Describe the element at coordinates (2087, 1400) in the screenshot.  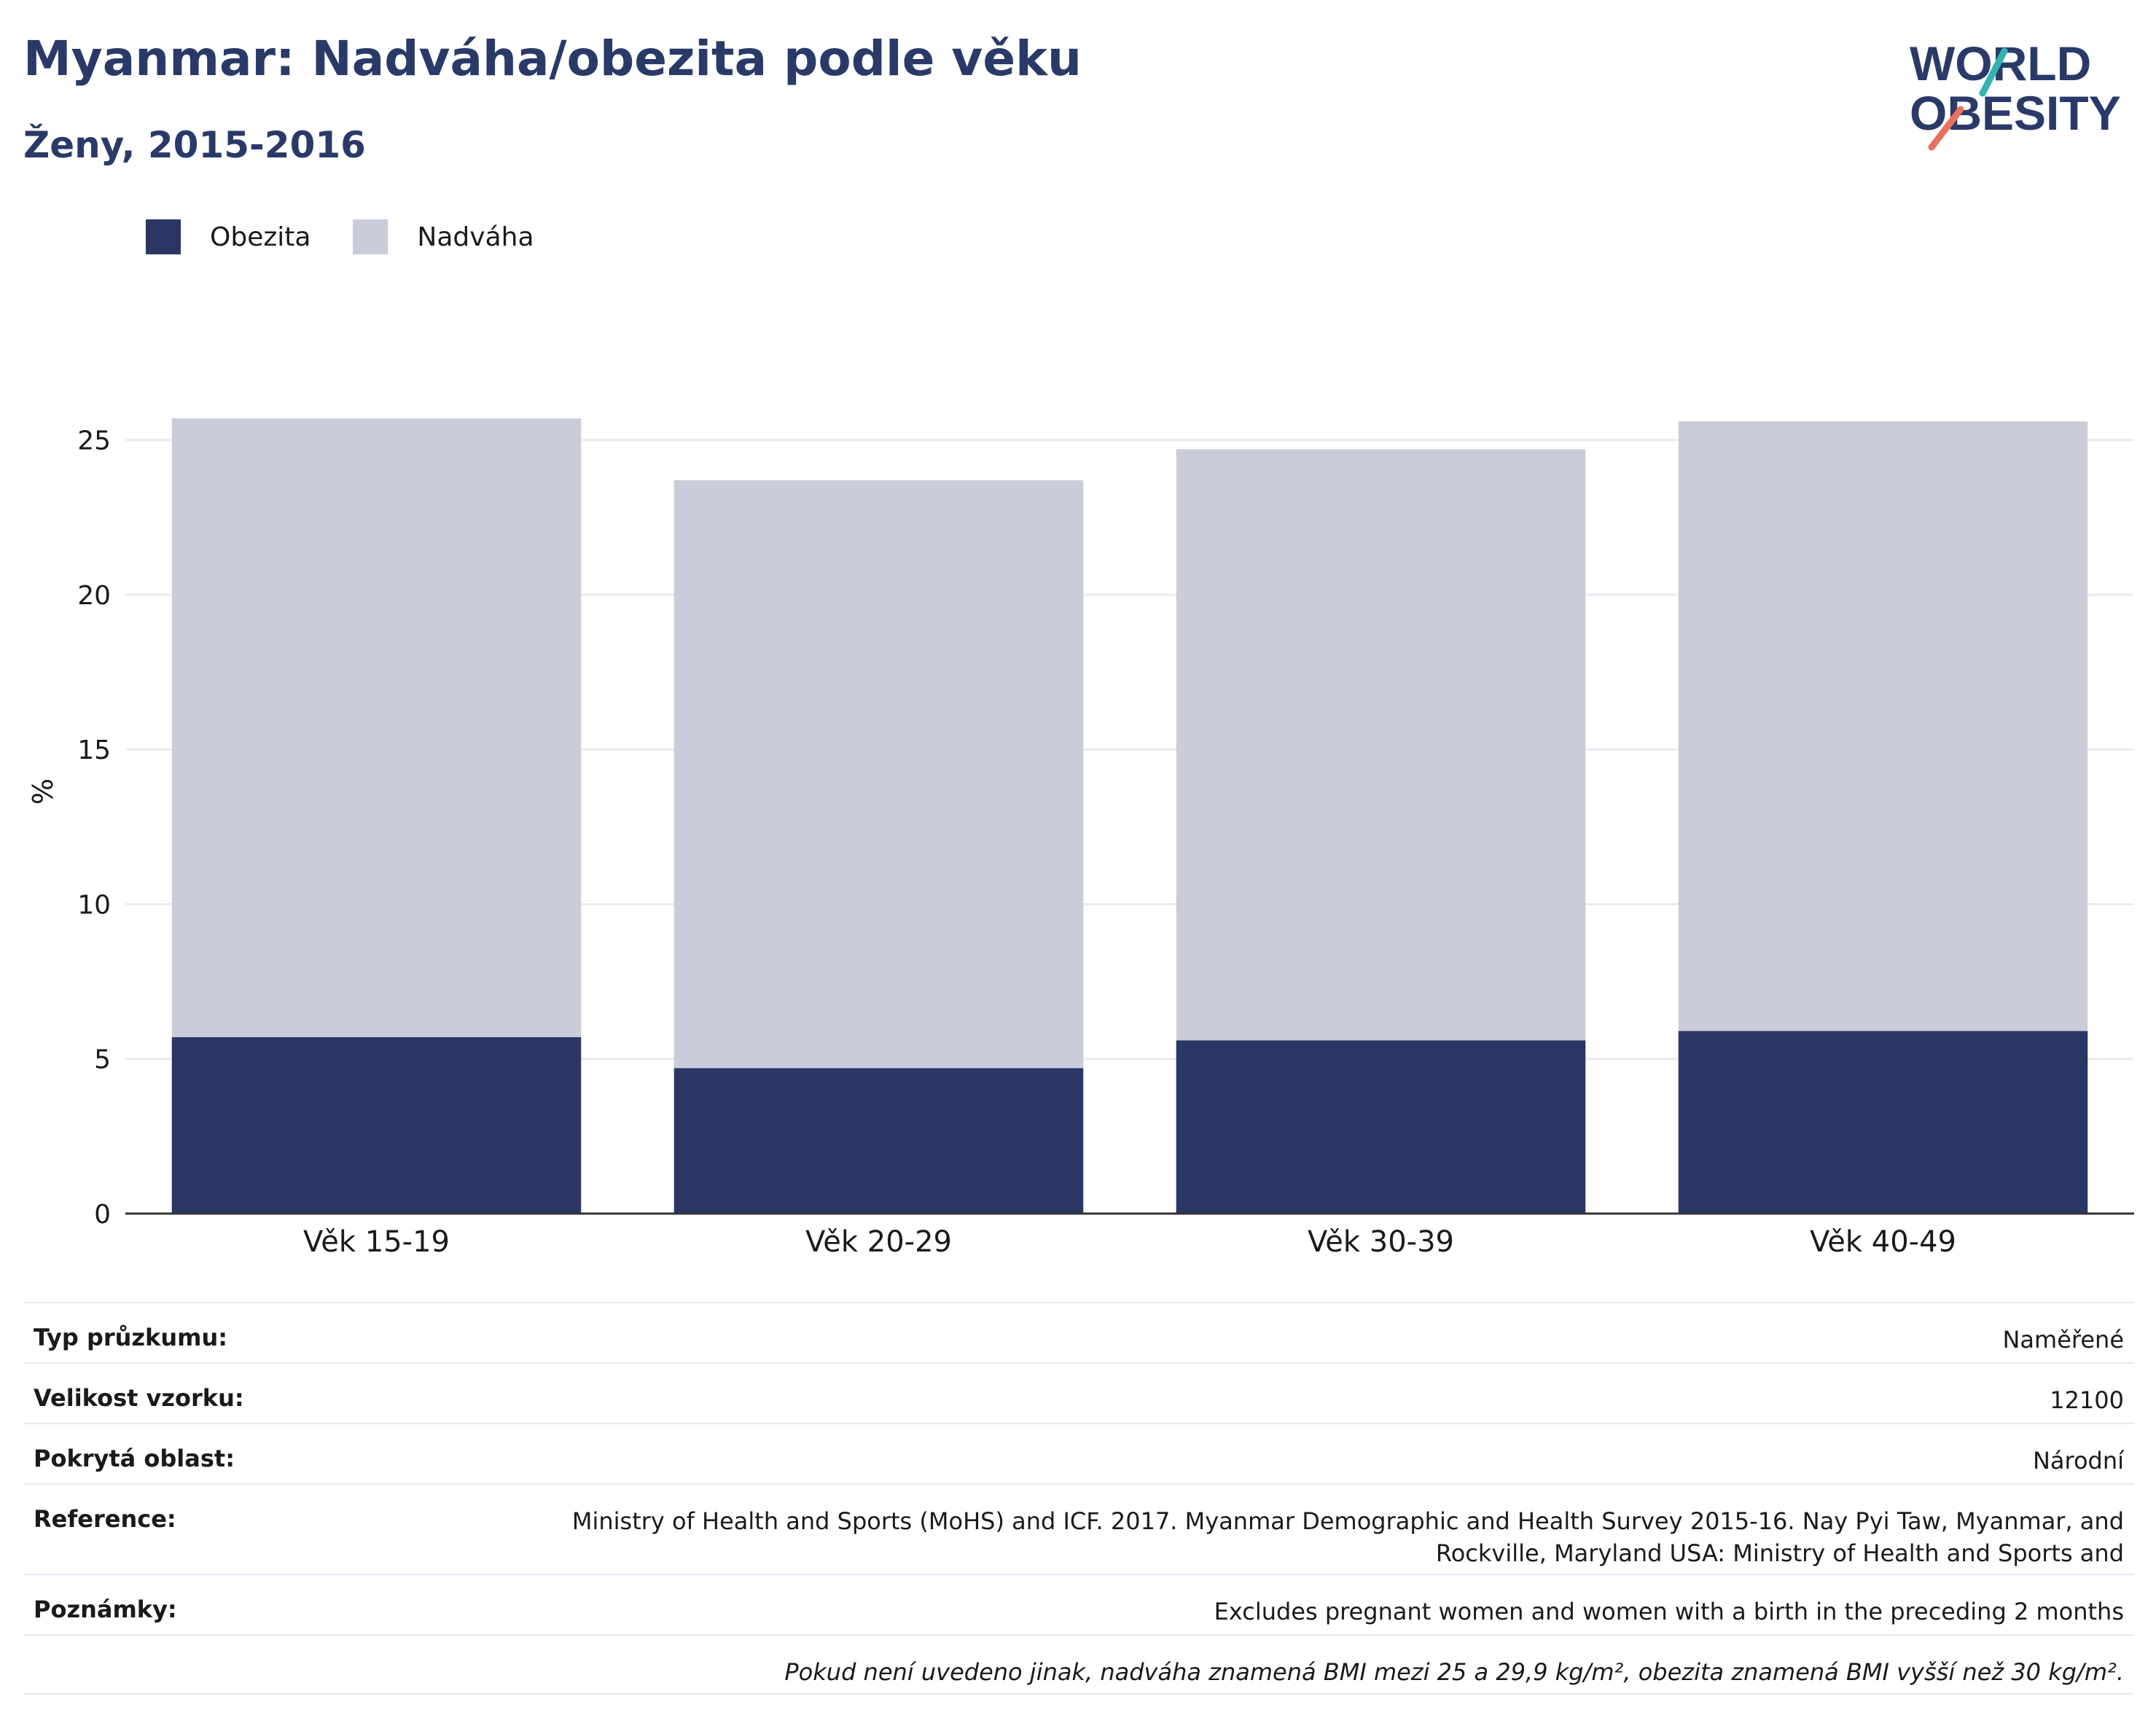
I see `sample-size-value: 12100` at that location.